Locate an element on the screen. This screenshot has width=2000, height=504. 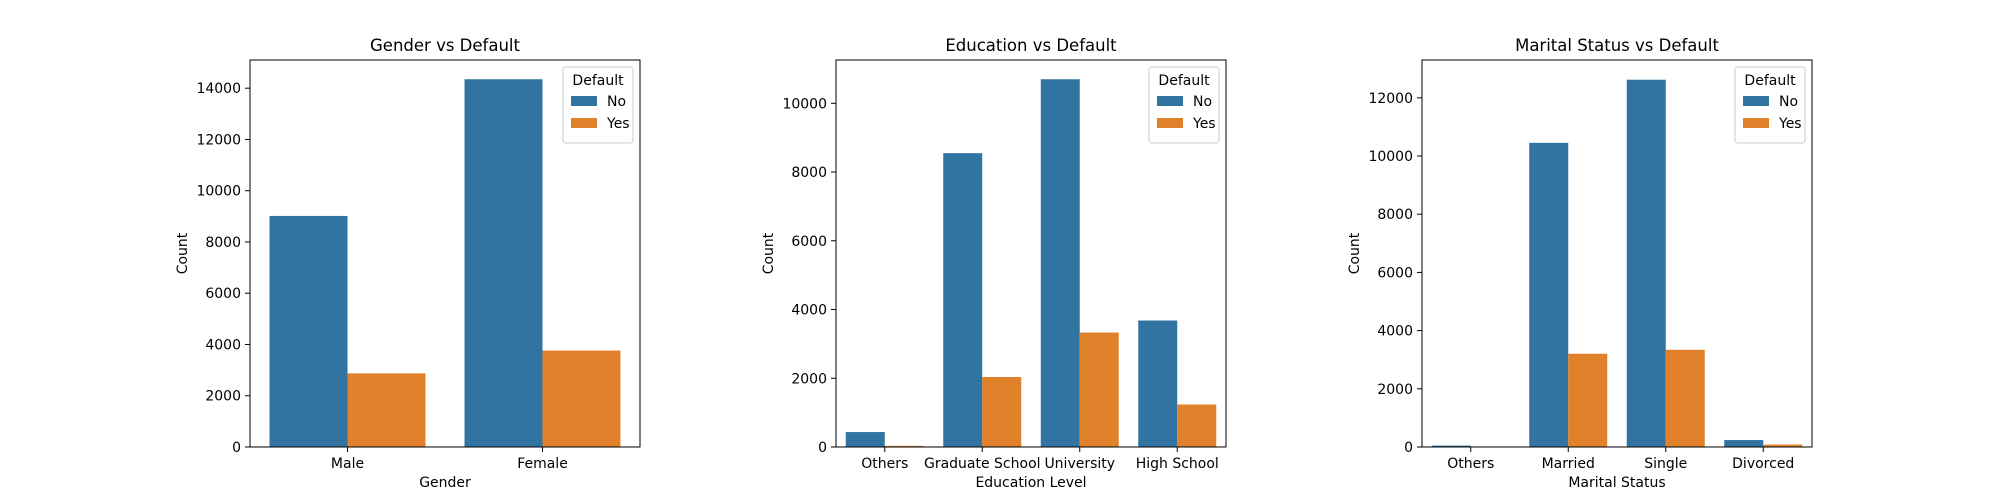
x-tick-label: Graduate School is located at coordinates (982, 464).